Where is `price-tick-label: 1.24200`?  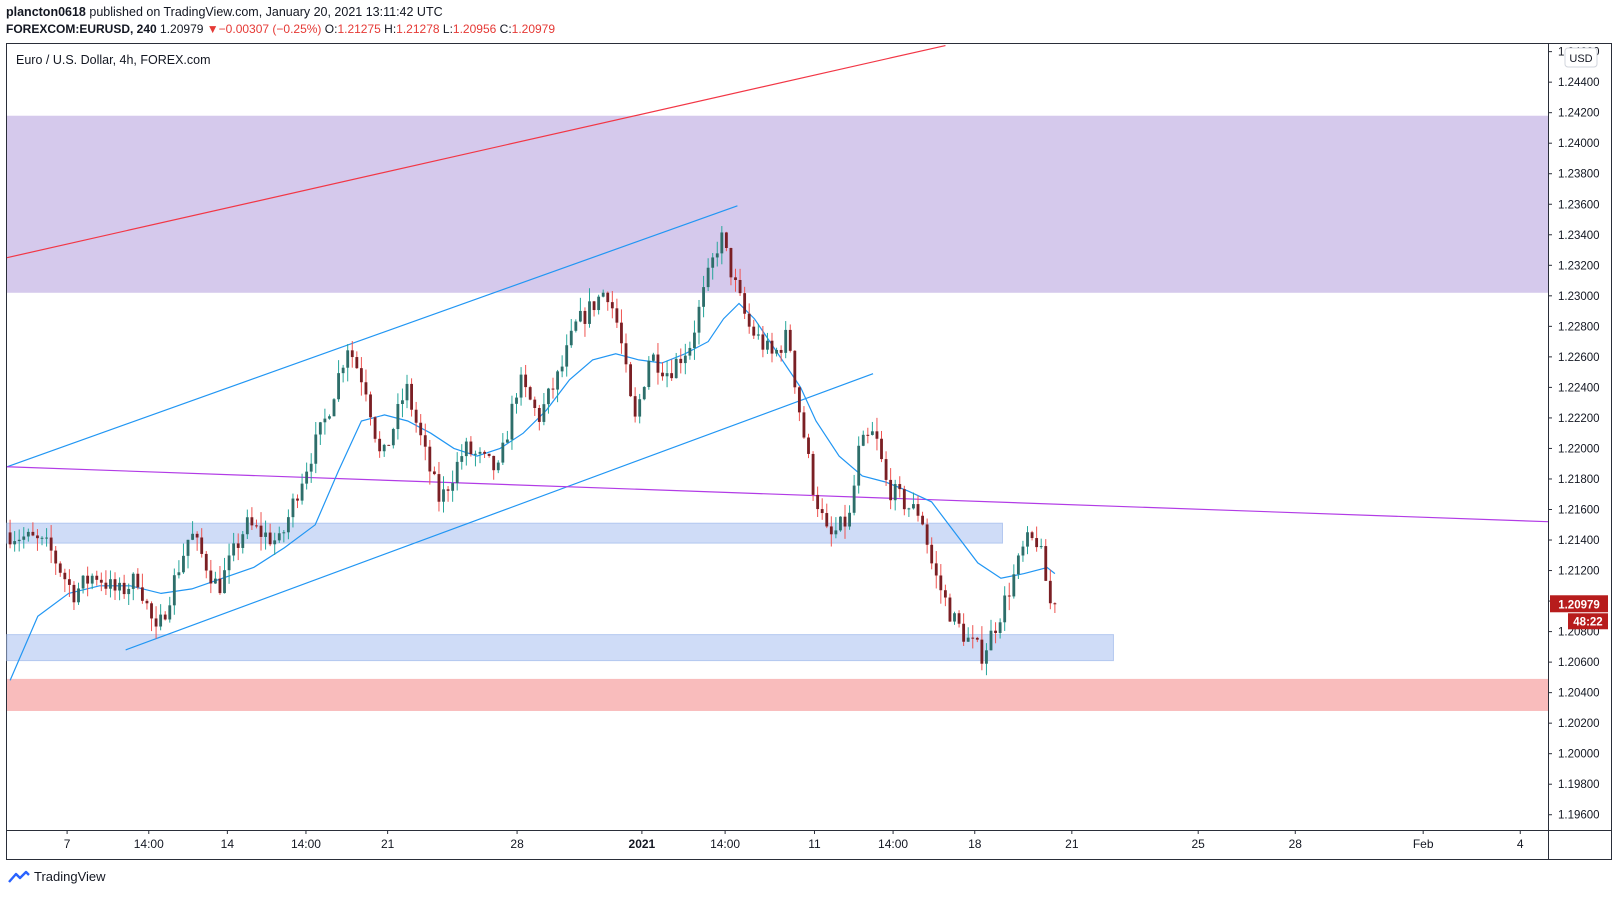
price-tick-label: 1.24200 is located at coordinates (1579, 114).